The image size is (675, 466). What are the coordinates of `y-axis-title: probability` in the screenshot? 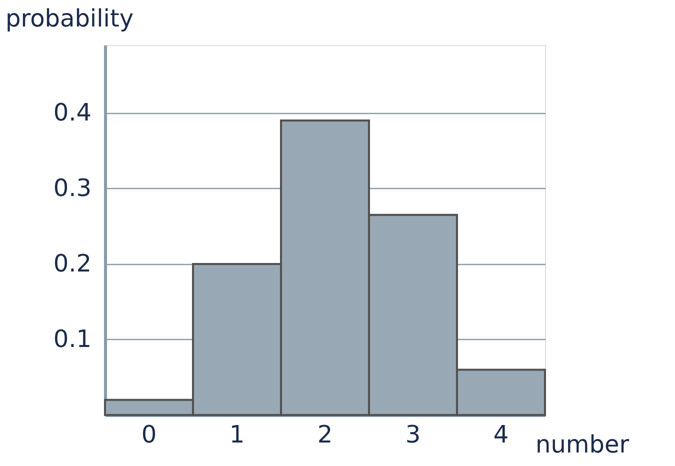 It's located at (70, 18).